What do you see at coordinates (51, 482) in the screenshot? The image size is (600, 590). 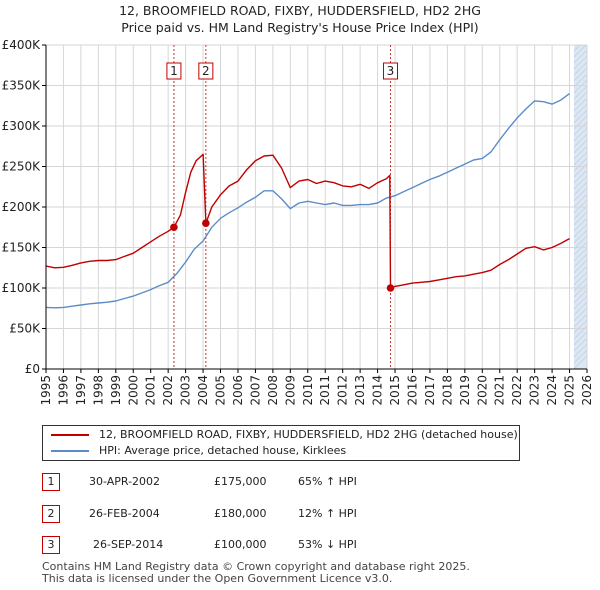 I see `sale-number-badge: 1` at bounding box center [51, 482].